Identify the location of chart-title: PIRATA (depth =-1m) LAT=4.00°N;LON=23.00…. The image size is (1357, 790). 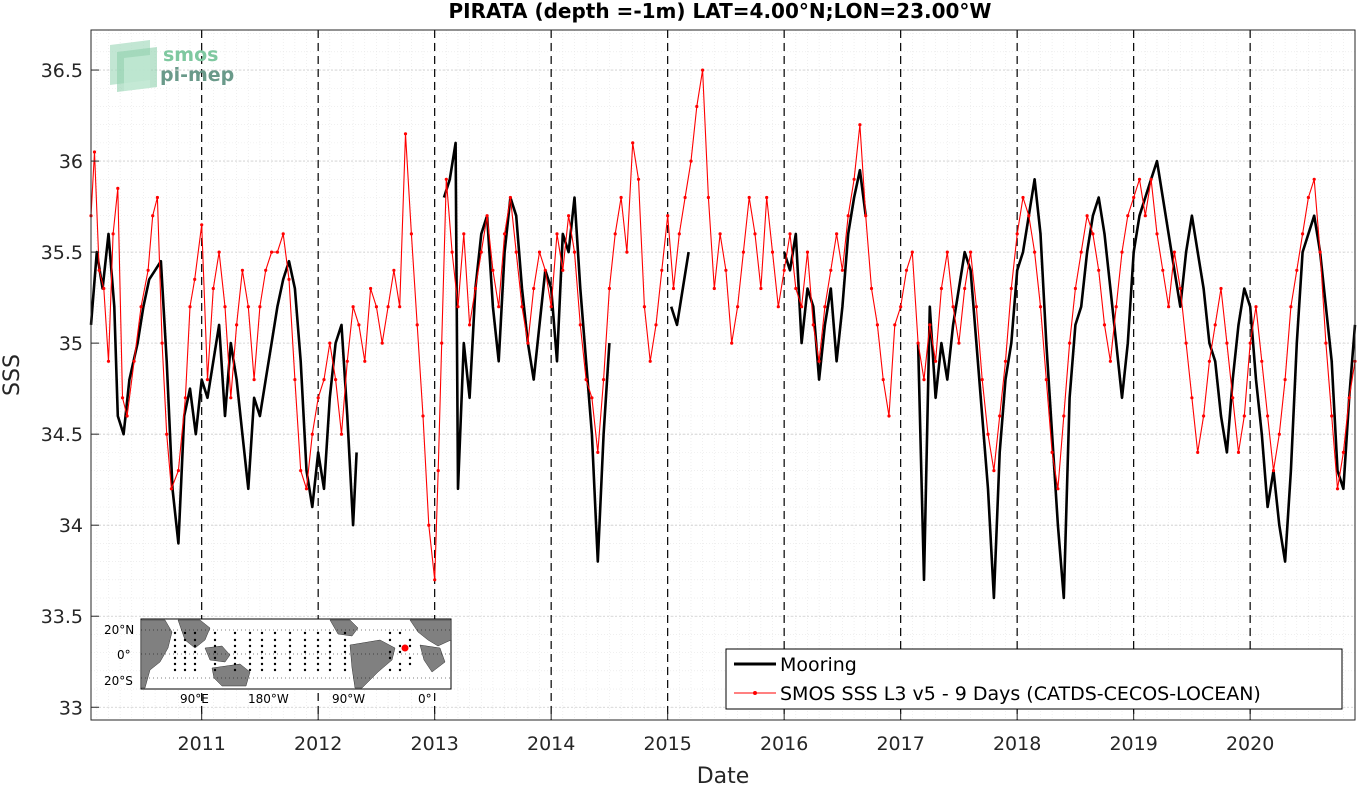
(720, 11).